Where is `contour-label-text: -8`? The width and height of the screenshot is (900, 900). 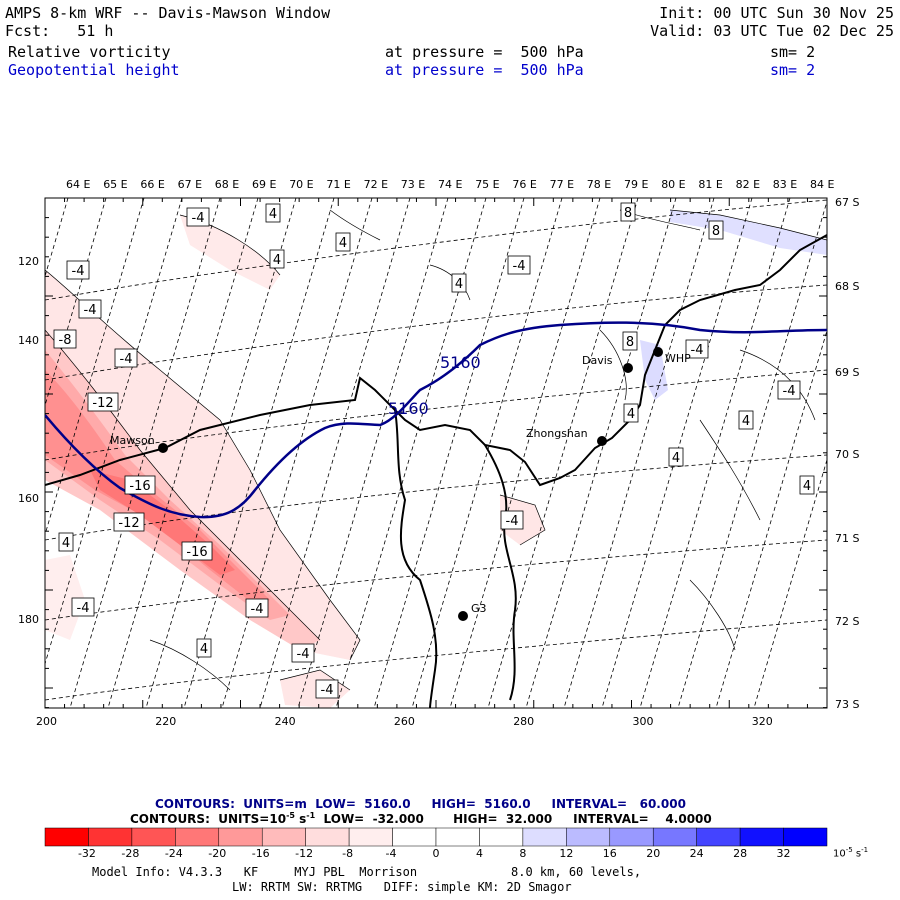
contour-label-text: -8 is located at coordinates (65, 340).